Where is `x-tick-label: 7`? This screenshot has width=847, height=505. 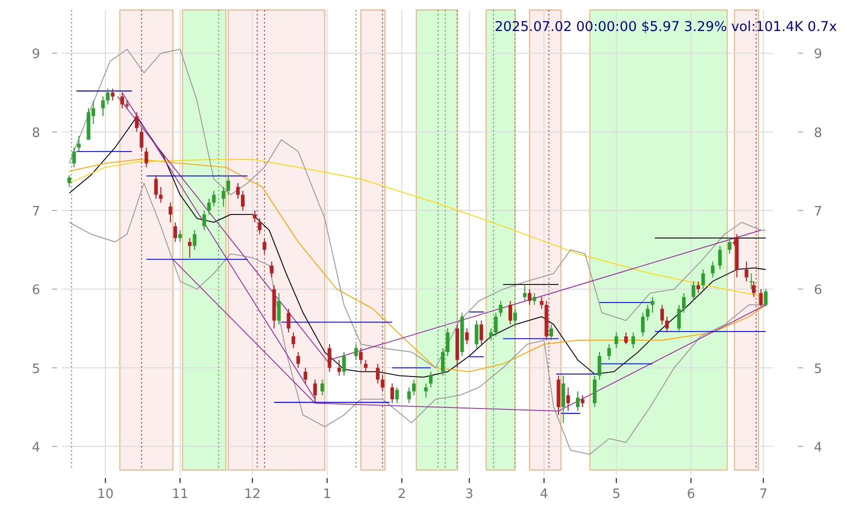
x-tick-label: 7 is located at coordinates (763, 494).